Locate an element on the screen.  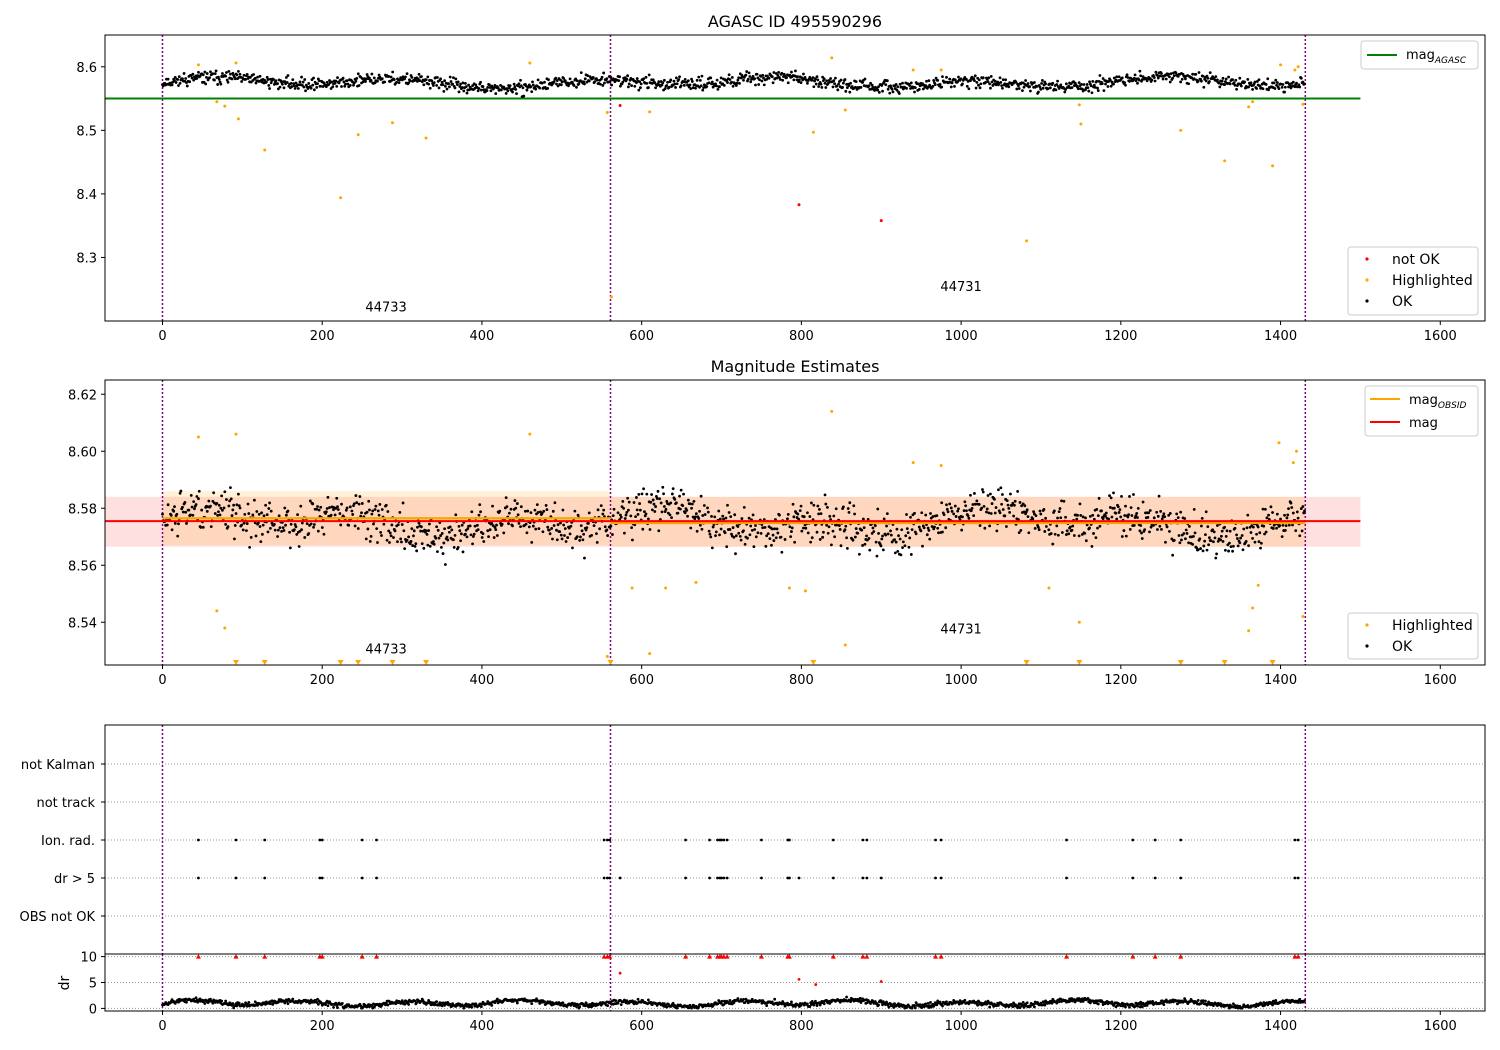
data-point-highlighted is located at coordinates (832, 58).